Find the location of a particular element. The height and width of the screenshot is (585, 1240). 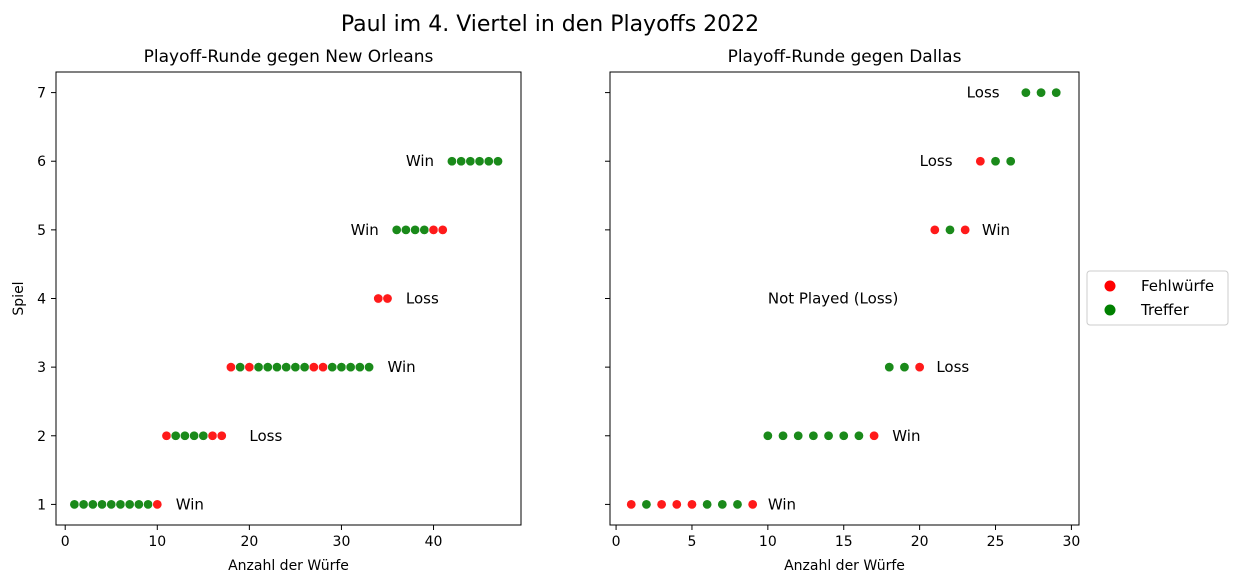

x-tick-label: 5 is located at coordinates (692, 542).